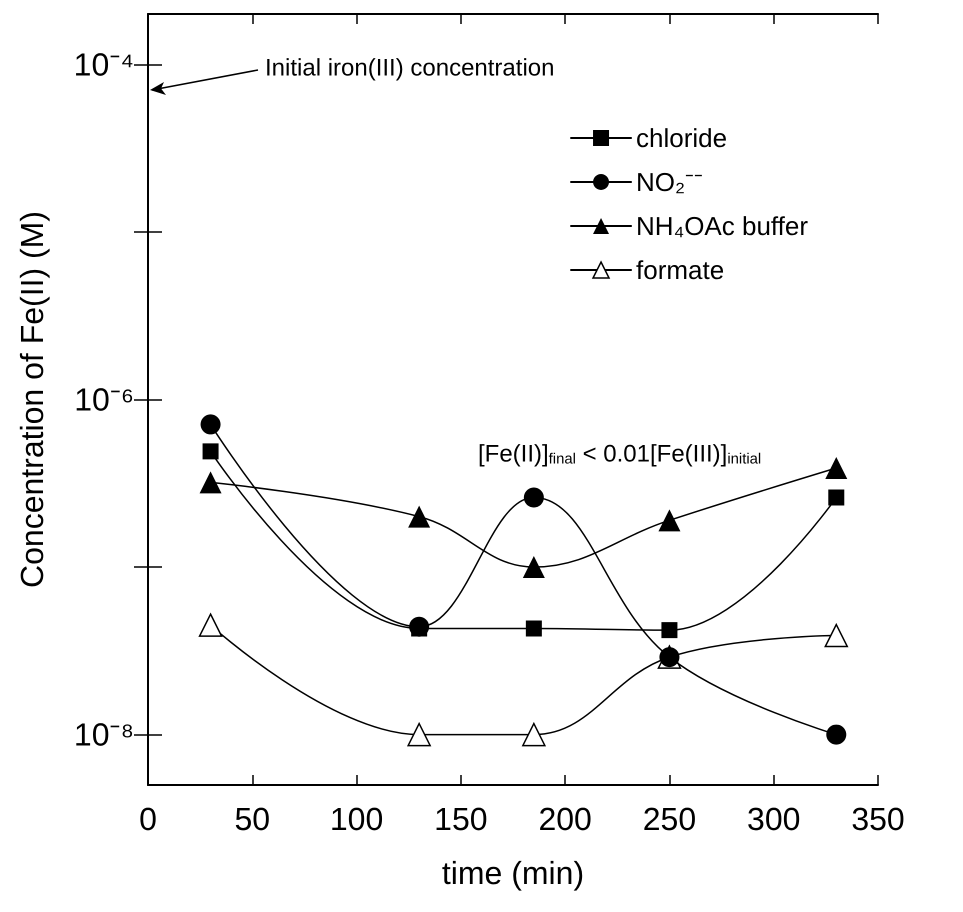 The height and width of the screenshot is (912, 963). What do you see at coordinates (620, 454) in the screenshot?
I see `annotation: [Fe(II)]final < 0.01[Fe(III)]initial` at bounding box center [620, 454].